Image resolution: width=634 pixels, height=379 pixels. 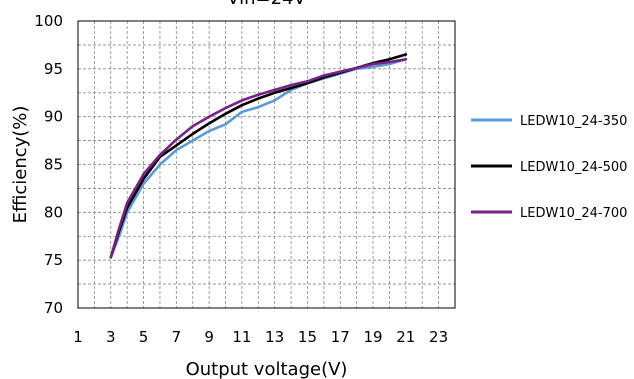 I want to click on x-tick-label: 17, so click(x=340, y=337).